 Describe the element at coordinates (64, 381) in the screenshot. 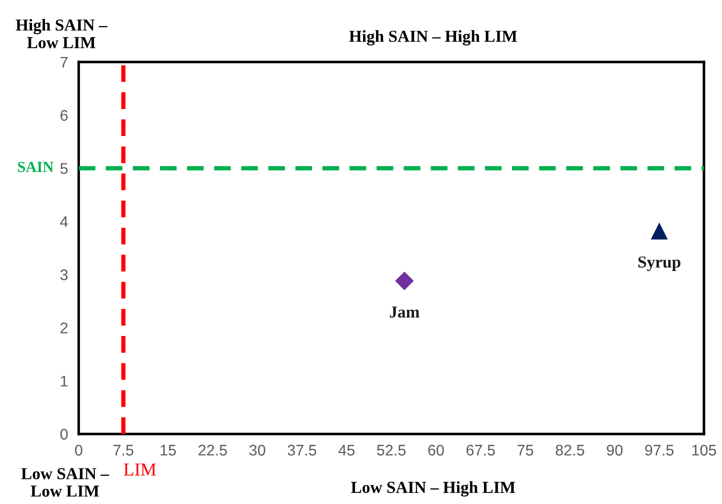

I see `y-tick-label: 1` at that location.